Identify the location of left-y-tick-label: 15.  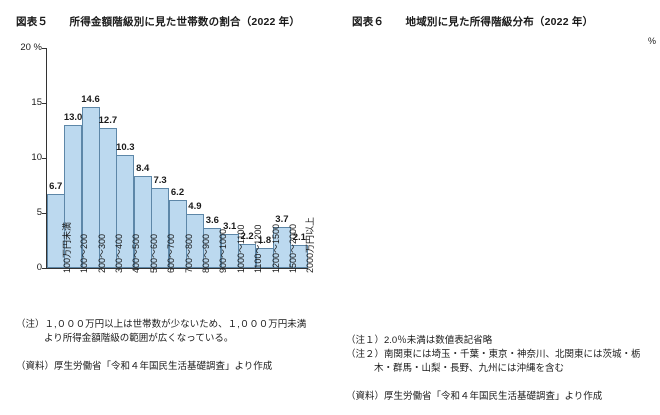
(36, 102).